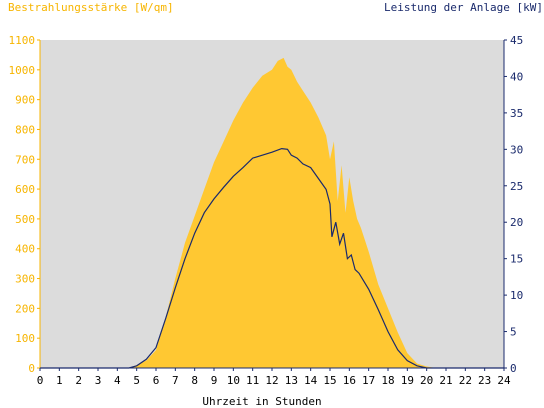  What do you see at coordinates (25, 219) in the screenshot?
I see `left-tick-label: 500` at bounding box center [25, 219].